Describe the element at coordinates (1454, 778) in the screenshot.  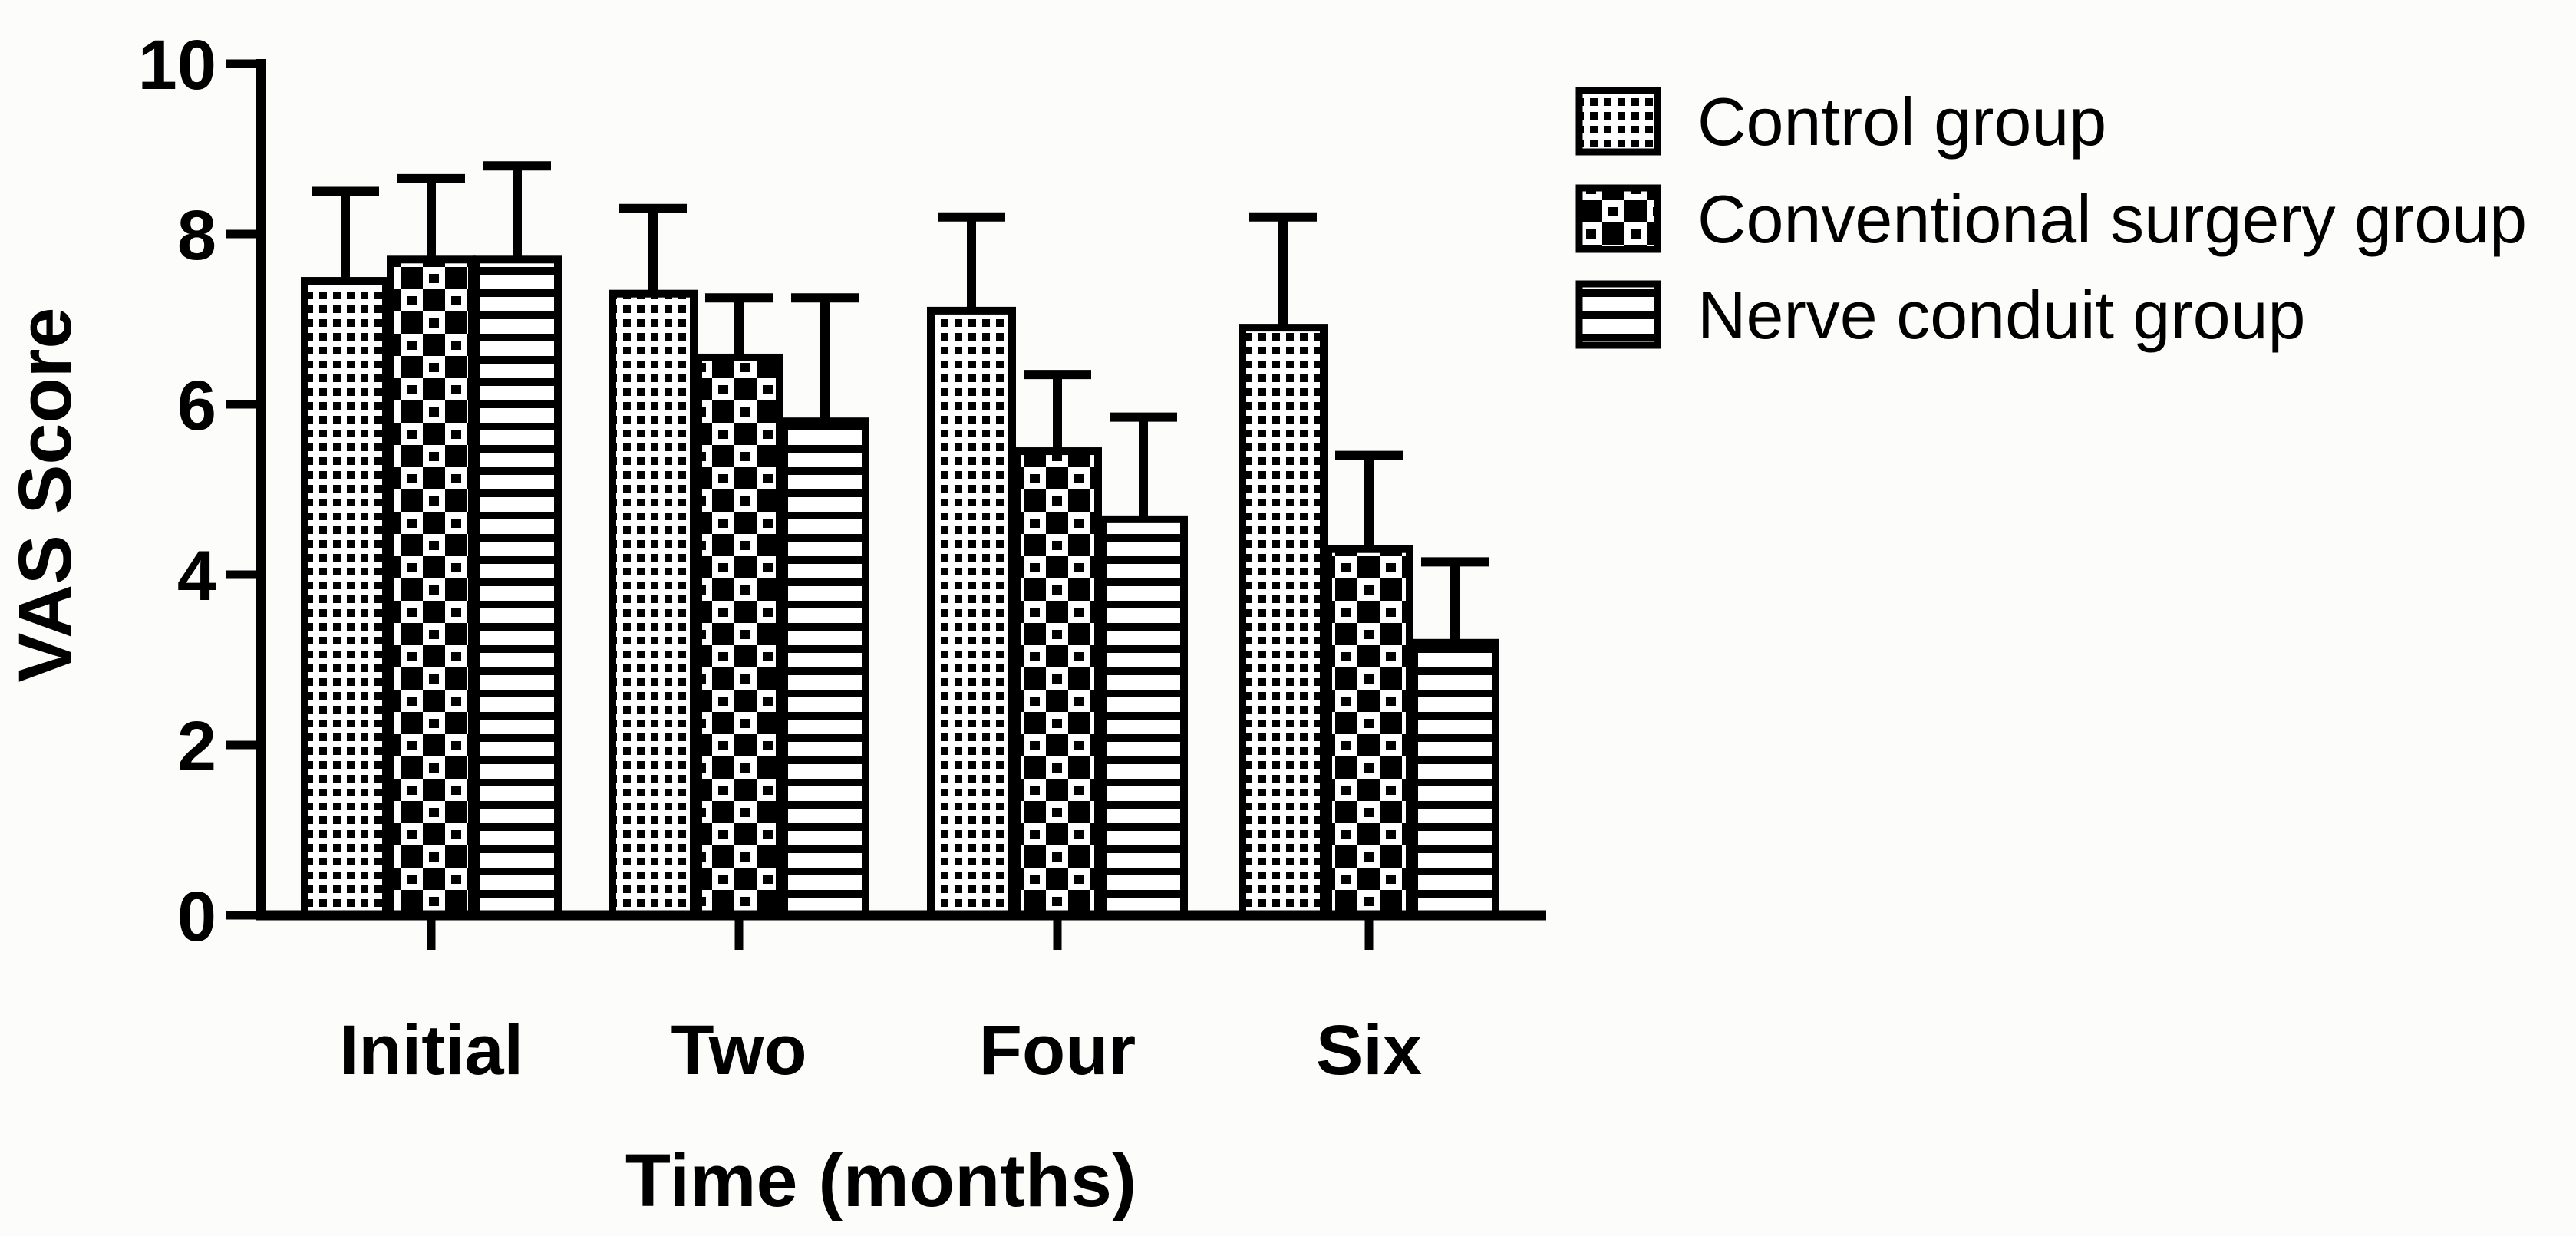
I see `bar-nerve-conduit-group-six` at that location.